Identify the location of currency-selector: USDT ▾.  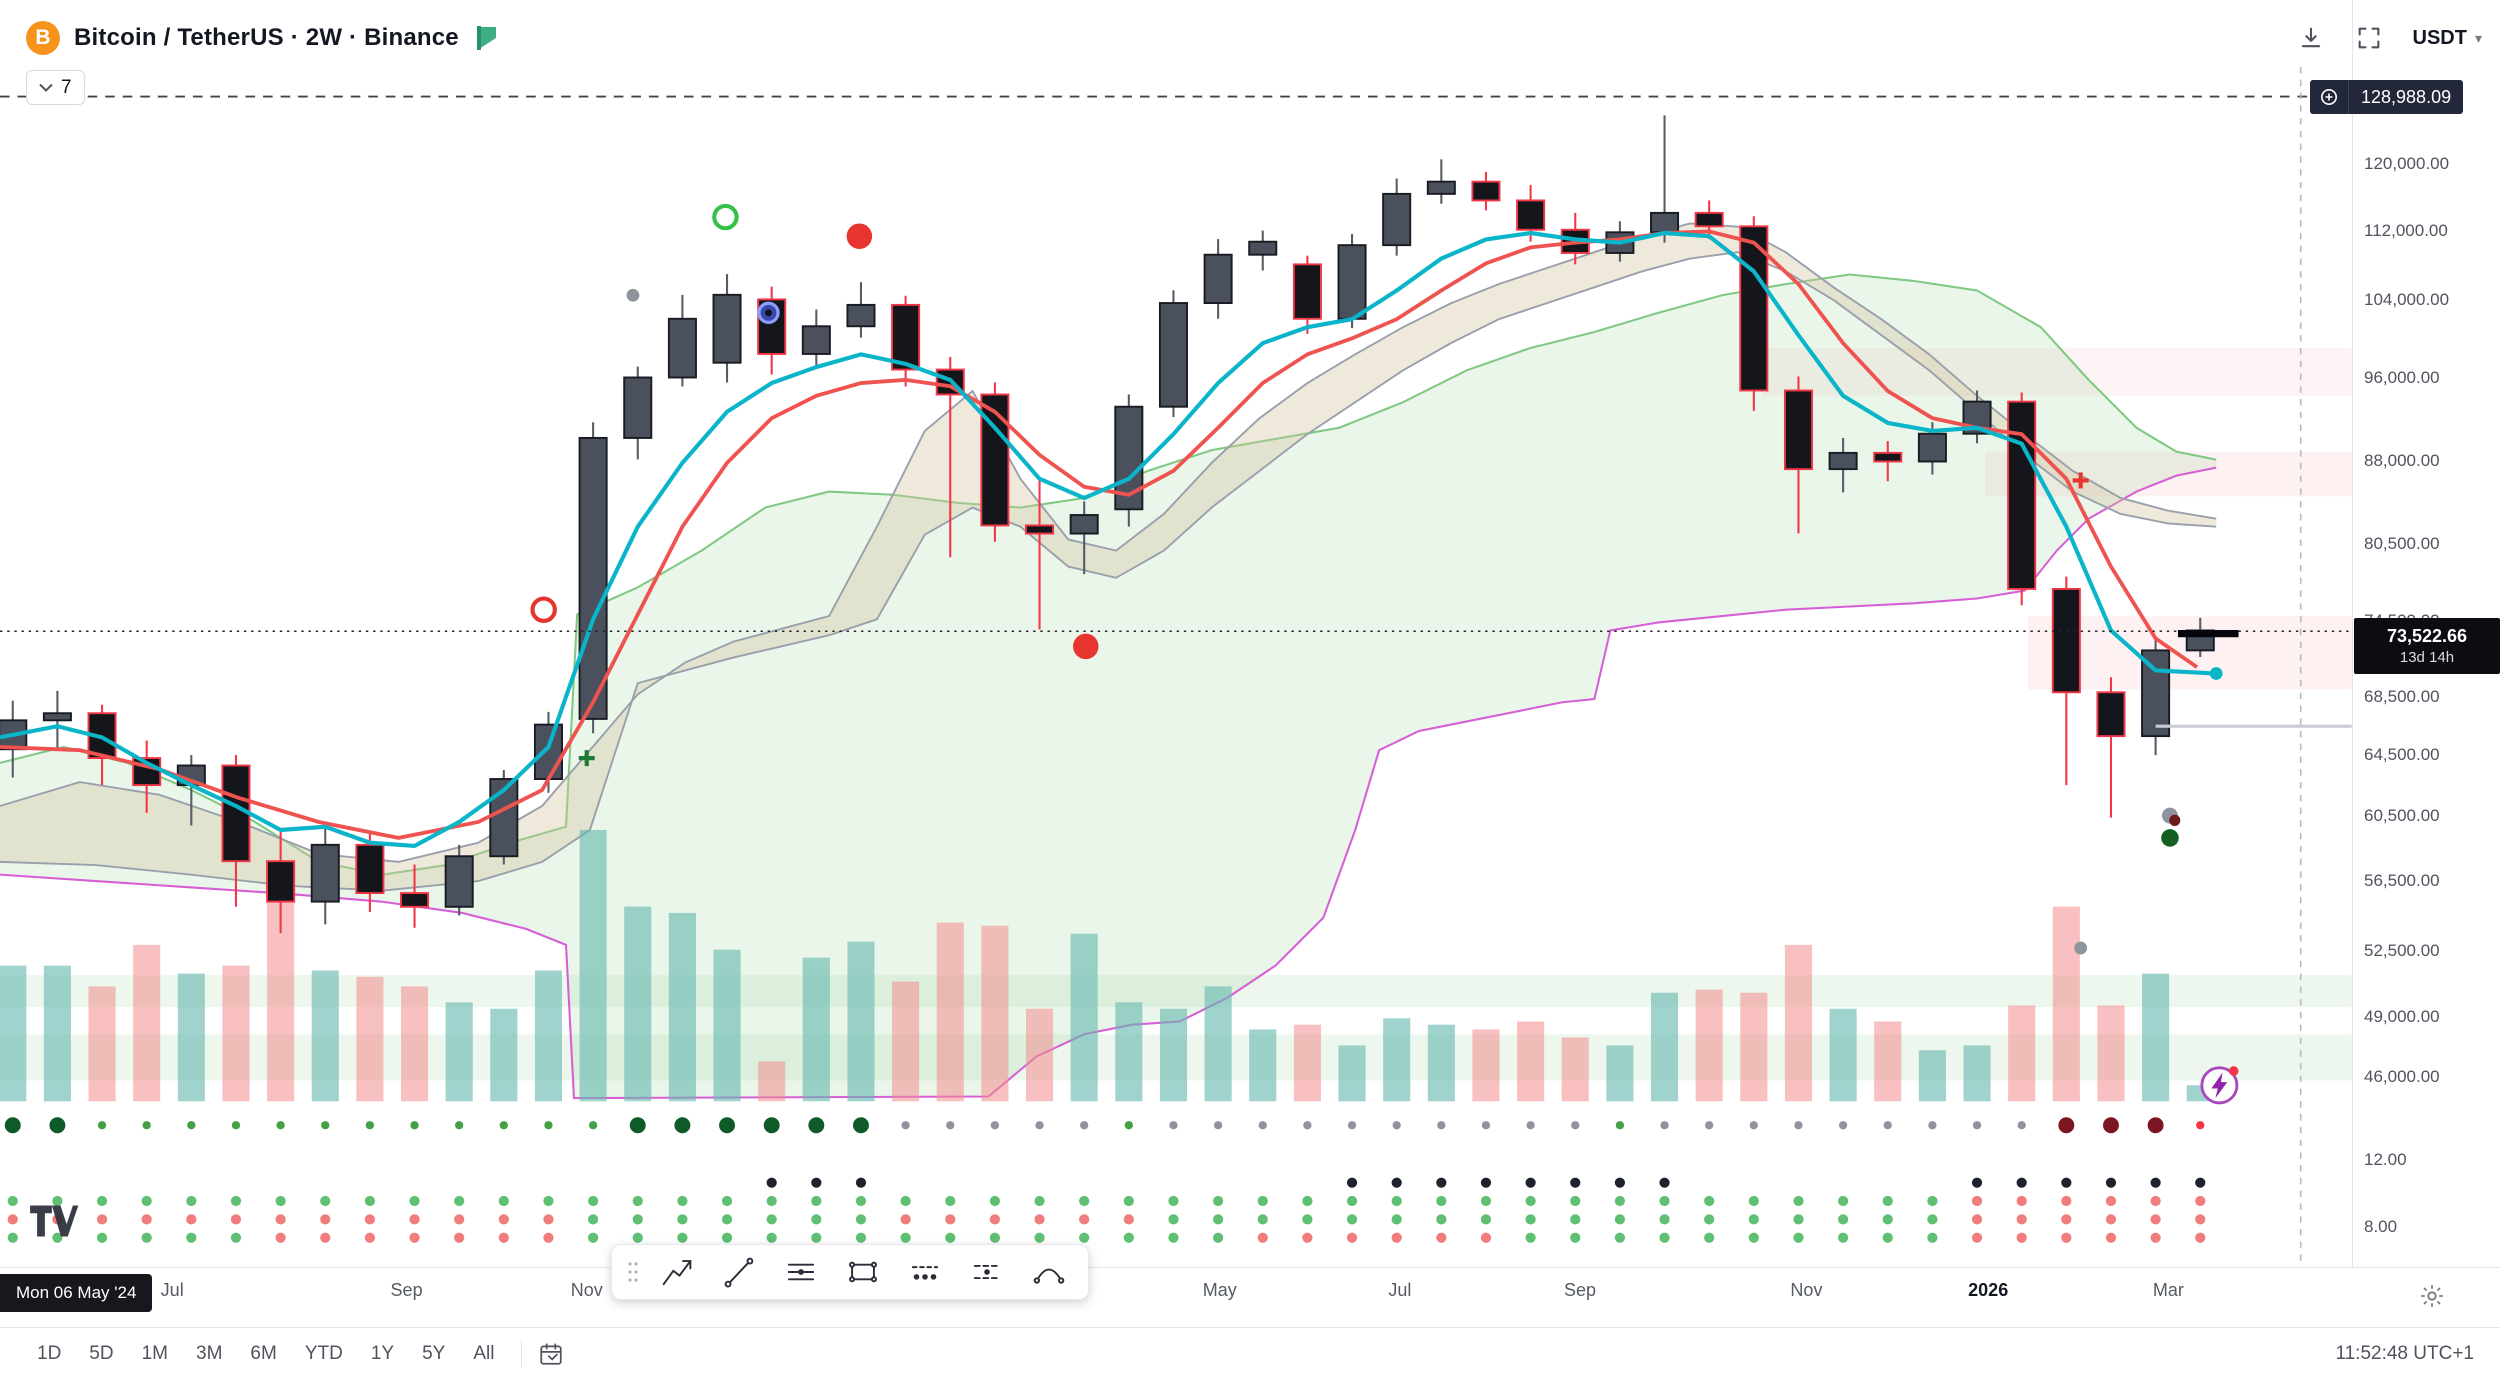
(2447, 38).